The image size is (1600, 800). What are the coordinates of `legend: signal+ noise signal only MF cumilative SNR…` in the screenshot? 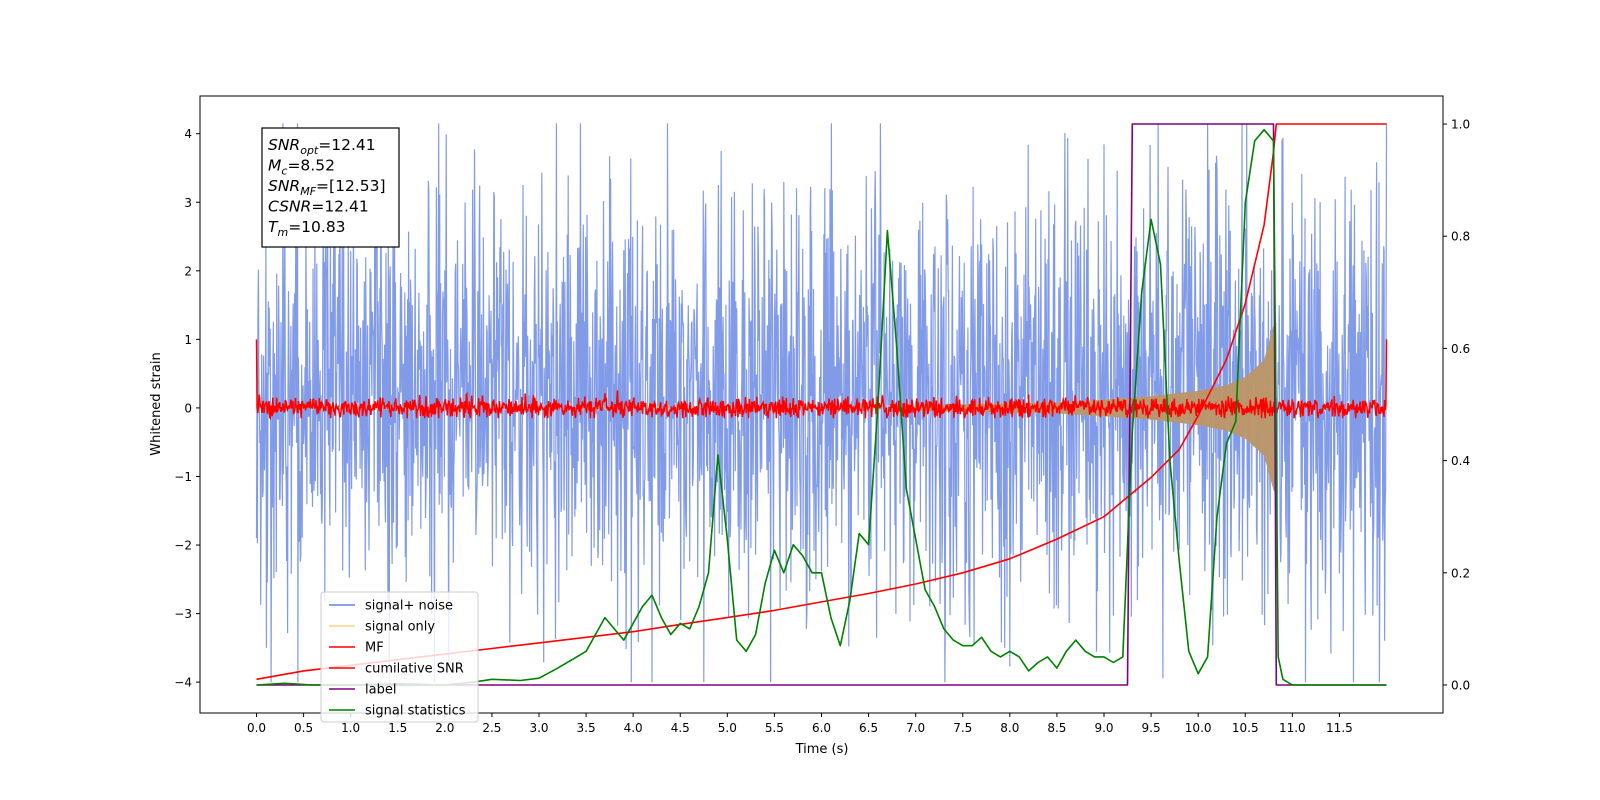 It's located at (399, 657).